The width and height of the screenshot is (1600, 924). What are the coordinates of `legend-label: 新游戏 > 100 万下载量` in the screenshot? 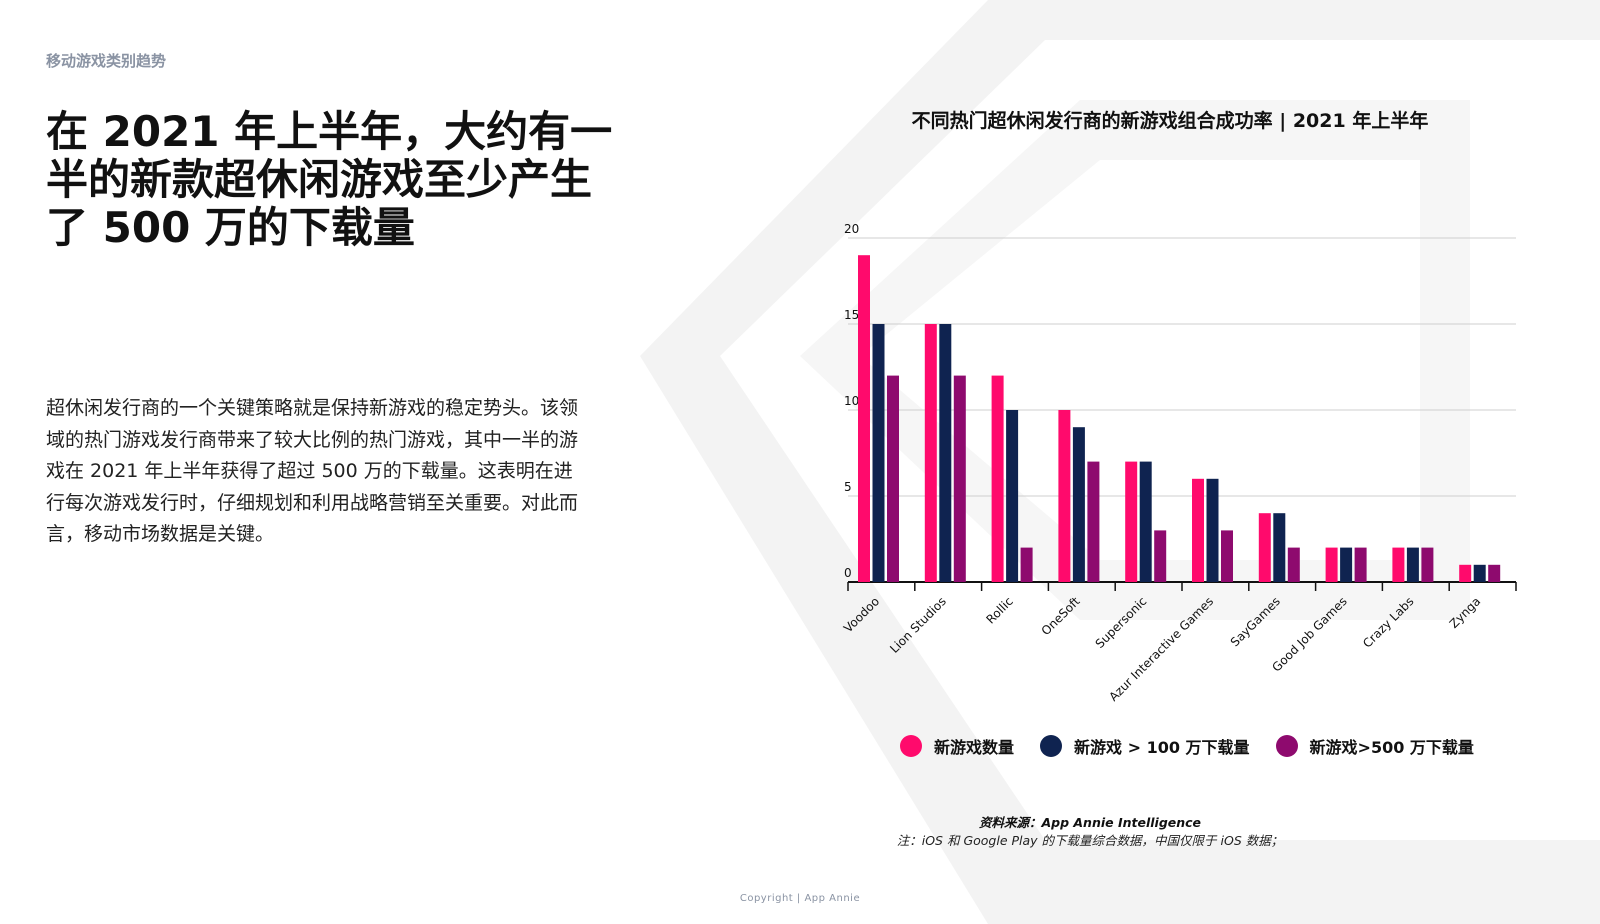 It's located at (1162, 747).